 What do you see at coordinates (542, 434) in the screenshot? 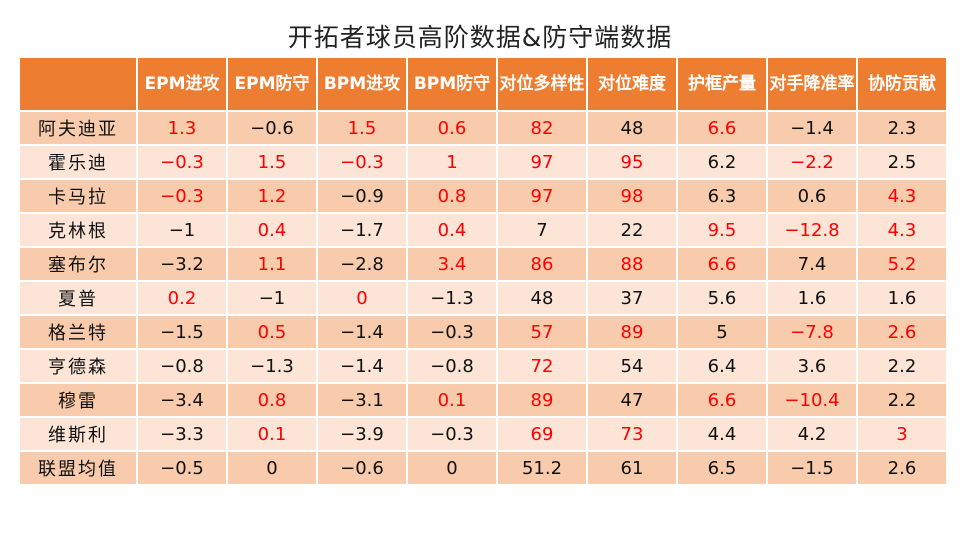
I see `stat-cell: 69` at bounding box center [542, 434].